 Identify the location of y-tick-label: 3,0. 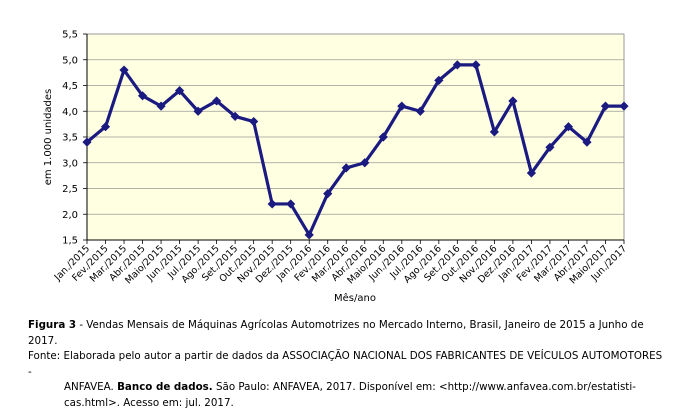
(70, 163).